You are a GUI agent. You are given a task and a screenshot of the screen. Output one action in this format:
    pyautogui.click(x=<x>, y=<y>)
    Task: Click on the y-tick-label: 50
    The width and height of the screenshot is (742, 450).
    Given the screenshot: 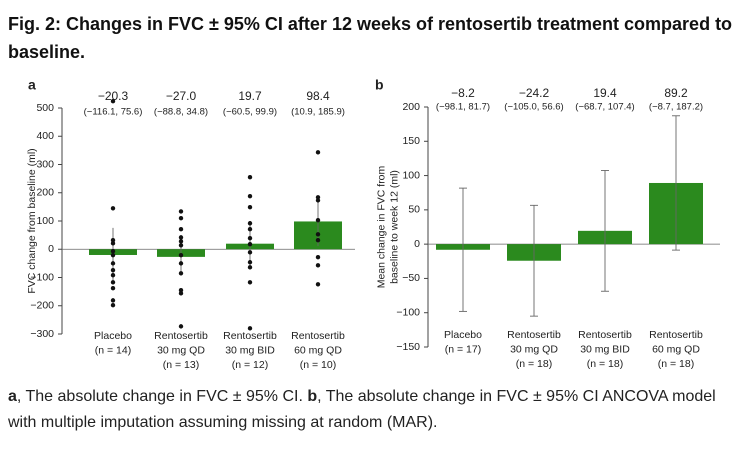 What is the action you would take?
    pyautogui.click(x=414, y=210)
    